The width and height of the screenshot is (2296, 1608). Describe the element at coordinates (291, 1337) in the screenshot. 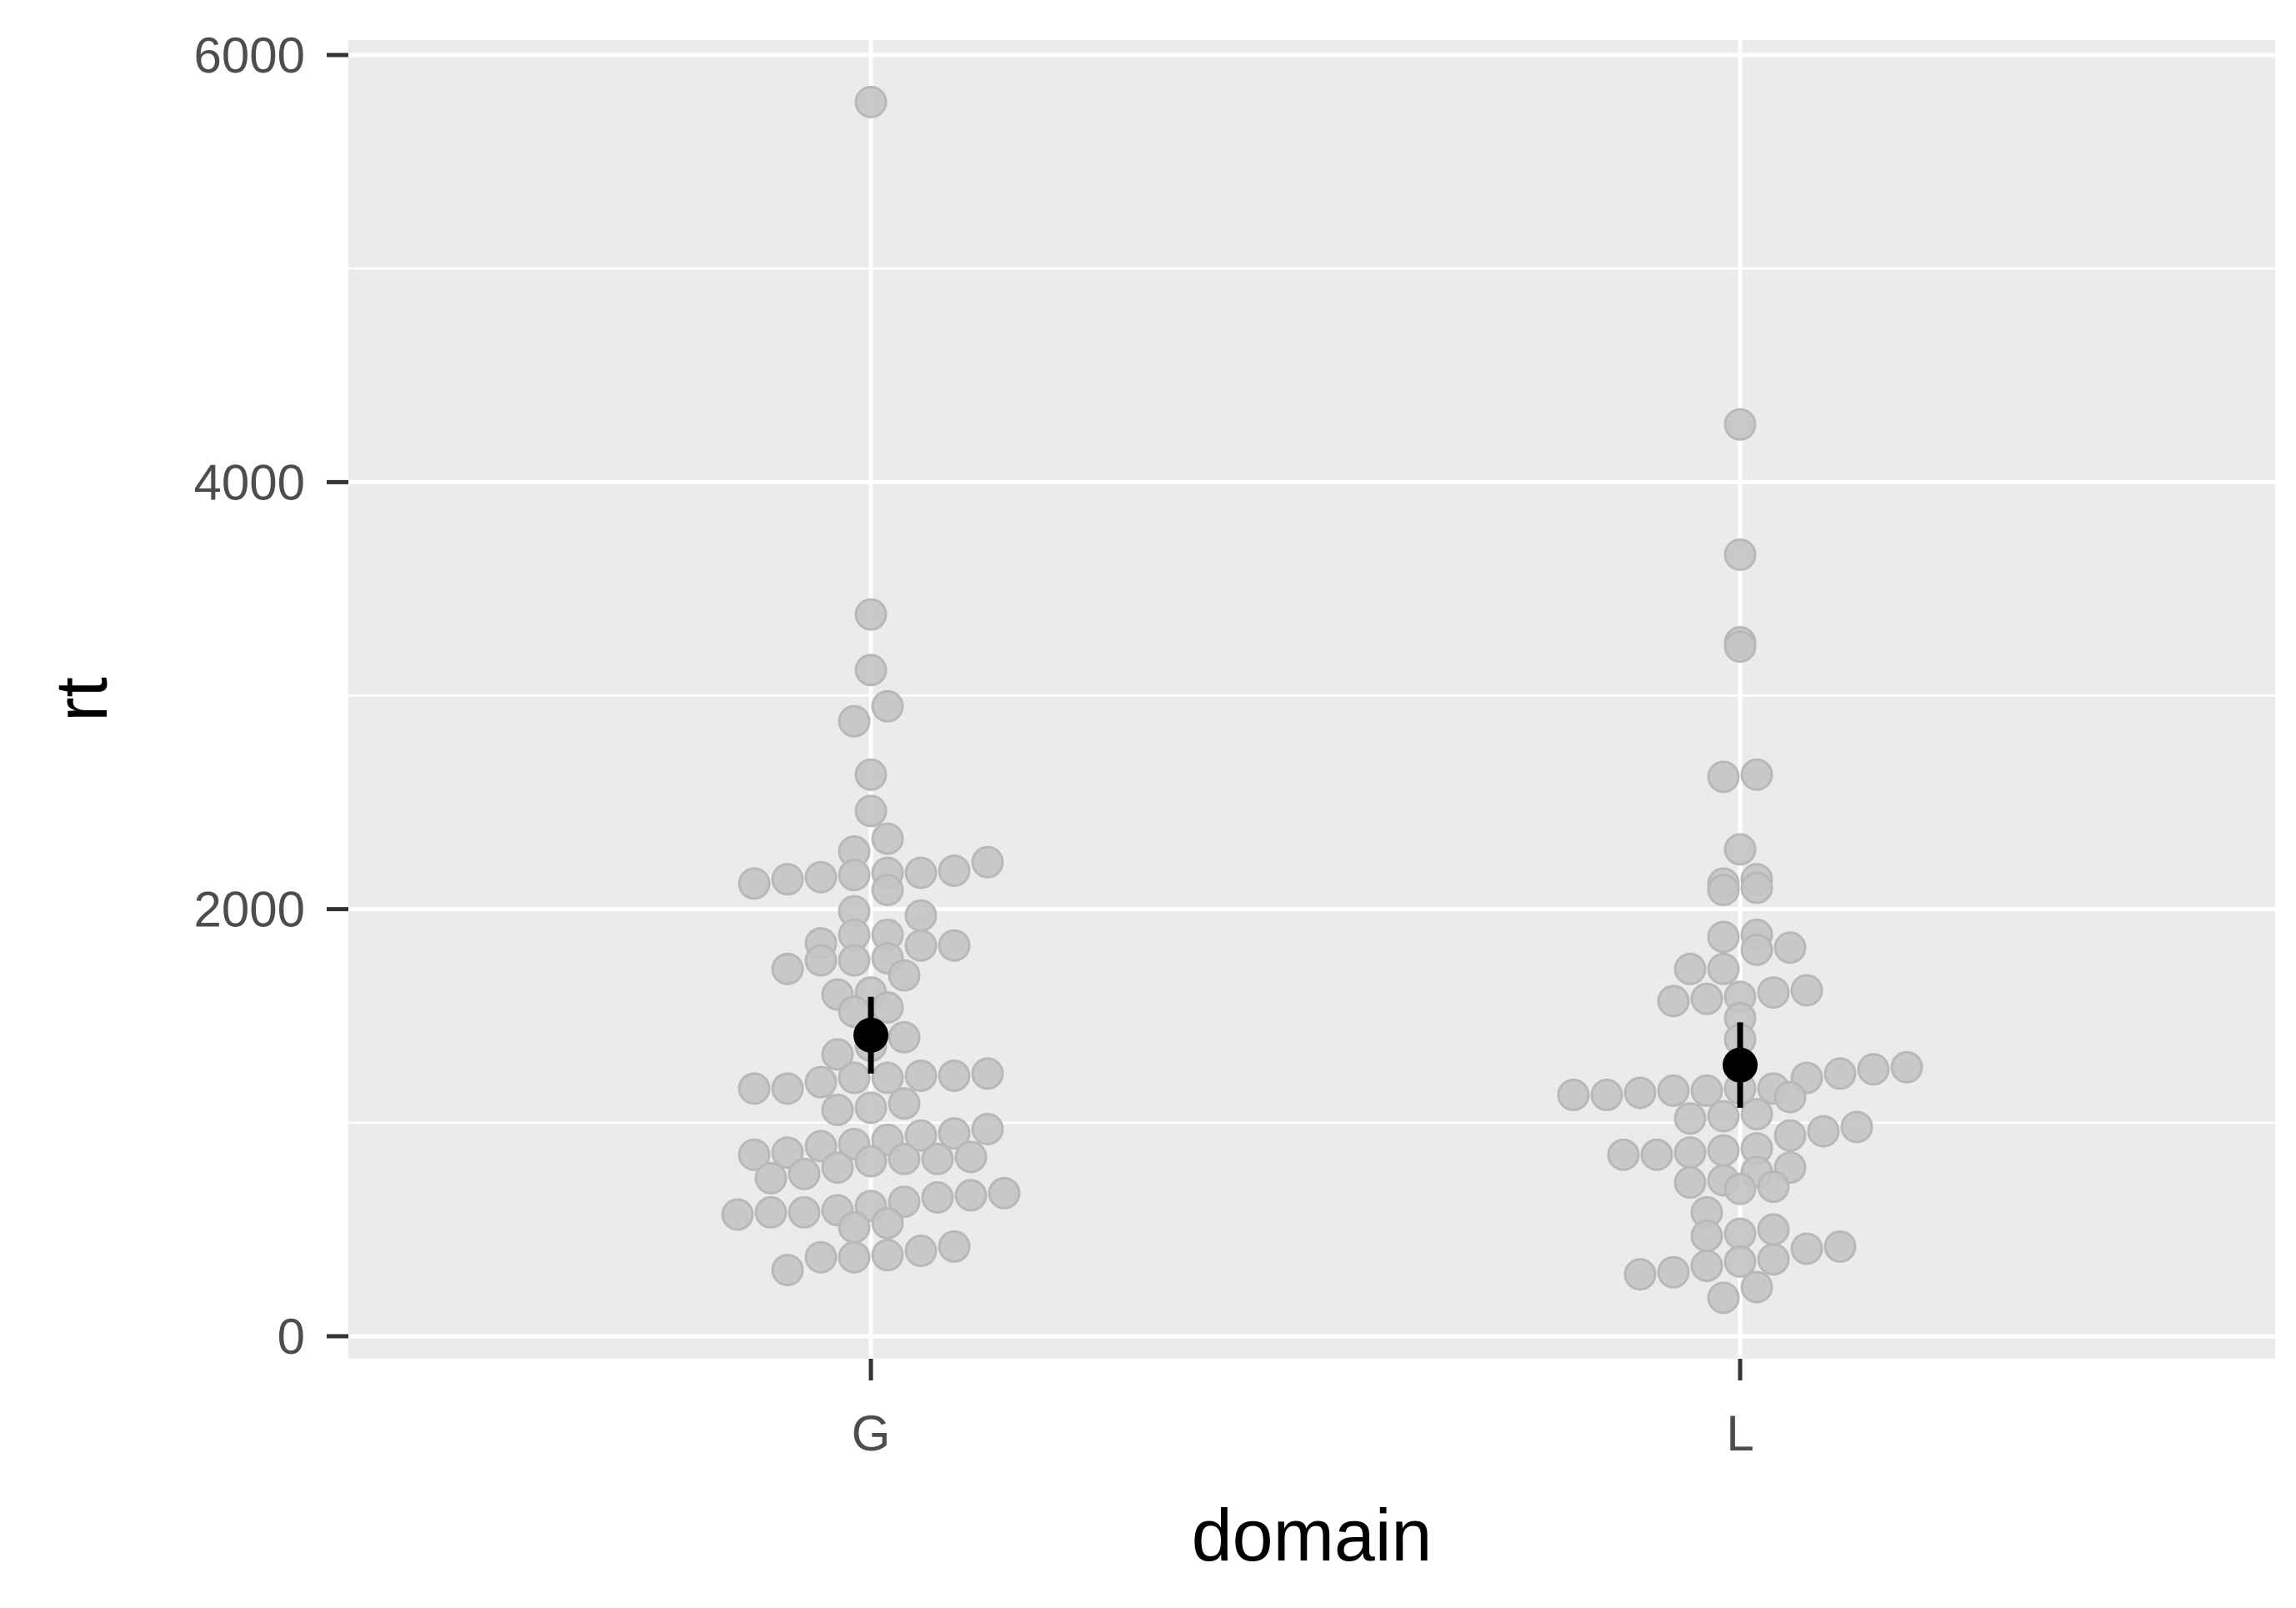

I see `y-tick-label: 0` at that location.